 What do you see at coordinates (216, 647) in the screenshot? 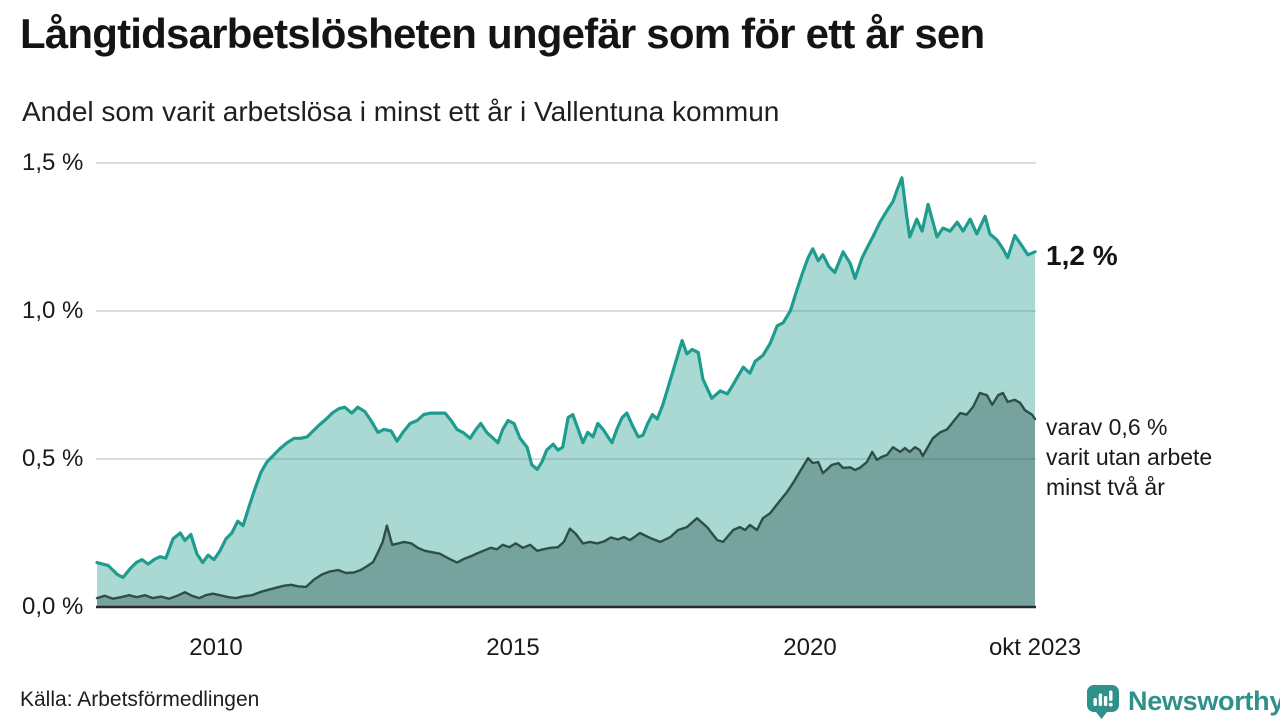
I see `x-tick-2010: 2010` at bounding box center [216, 647].